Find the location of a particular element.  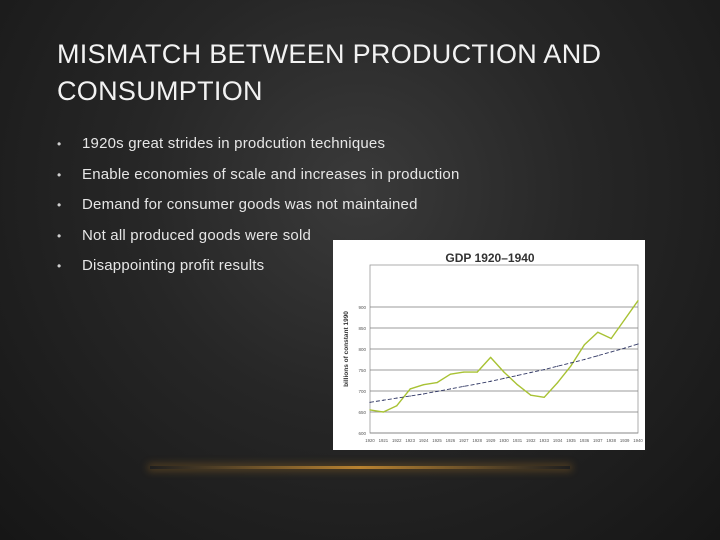

x-tick-label: 1923 is located at coordinates (410, 440).